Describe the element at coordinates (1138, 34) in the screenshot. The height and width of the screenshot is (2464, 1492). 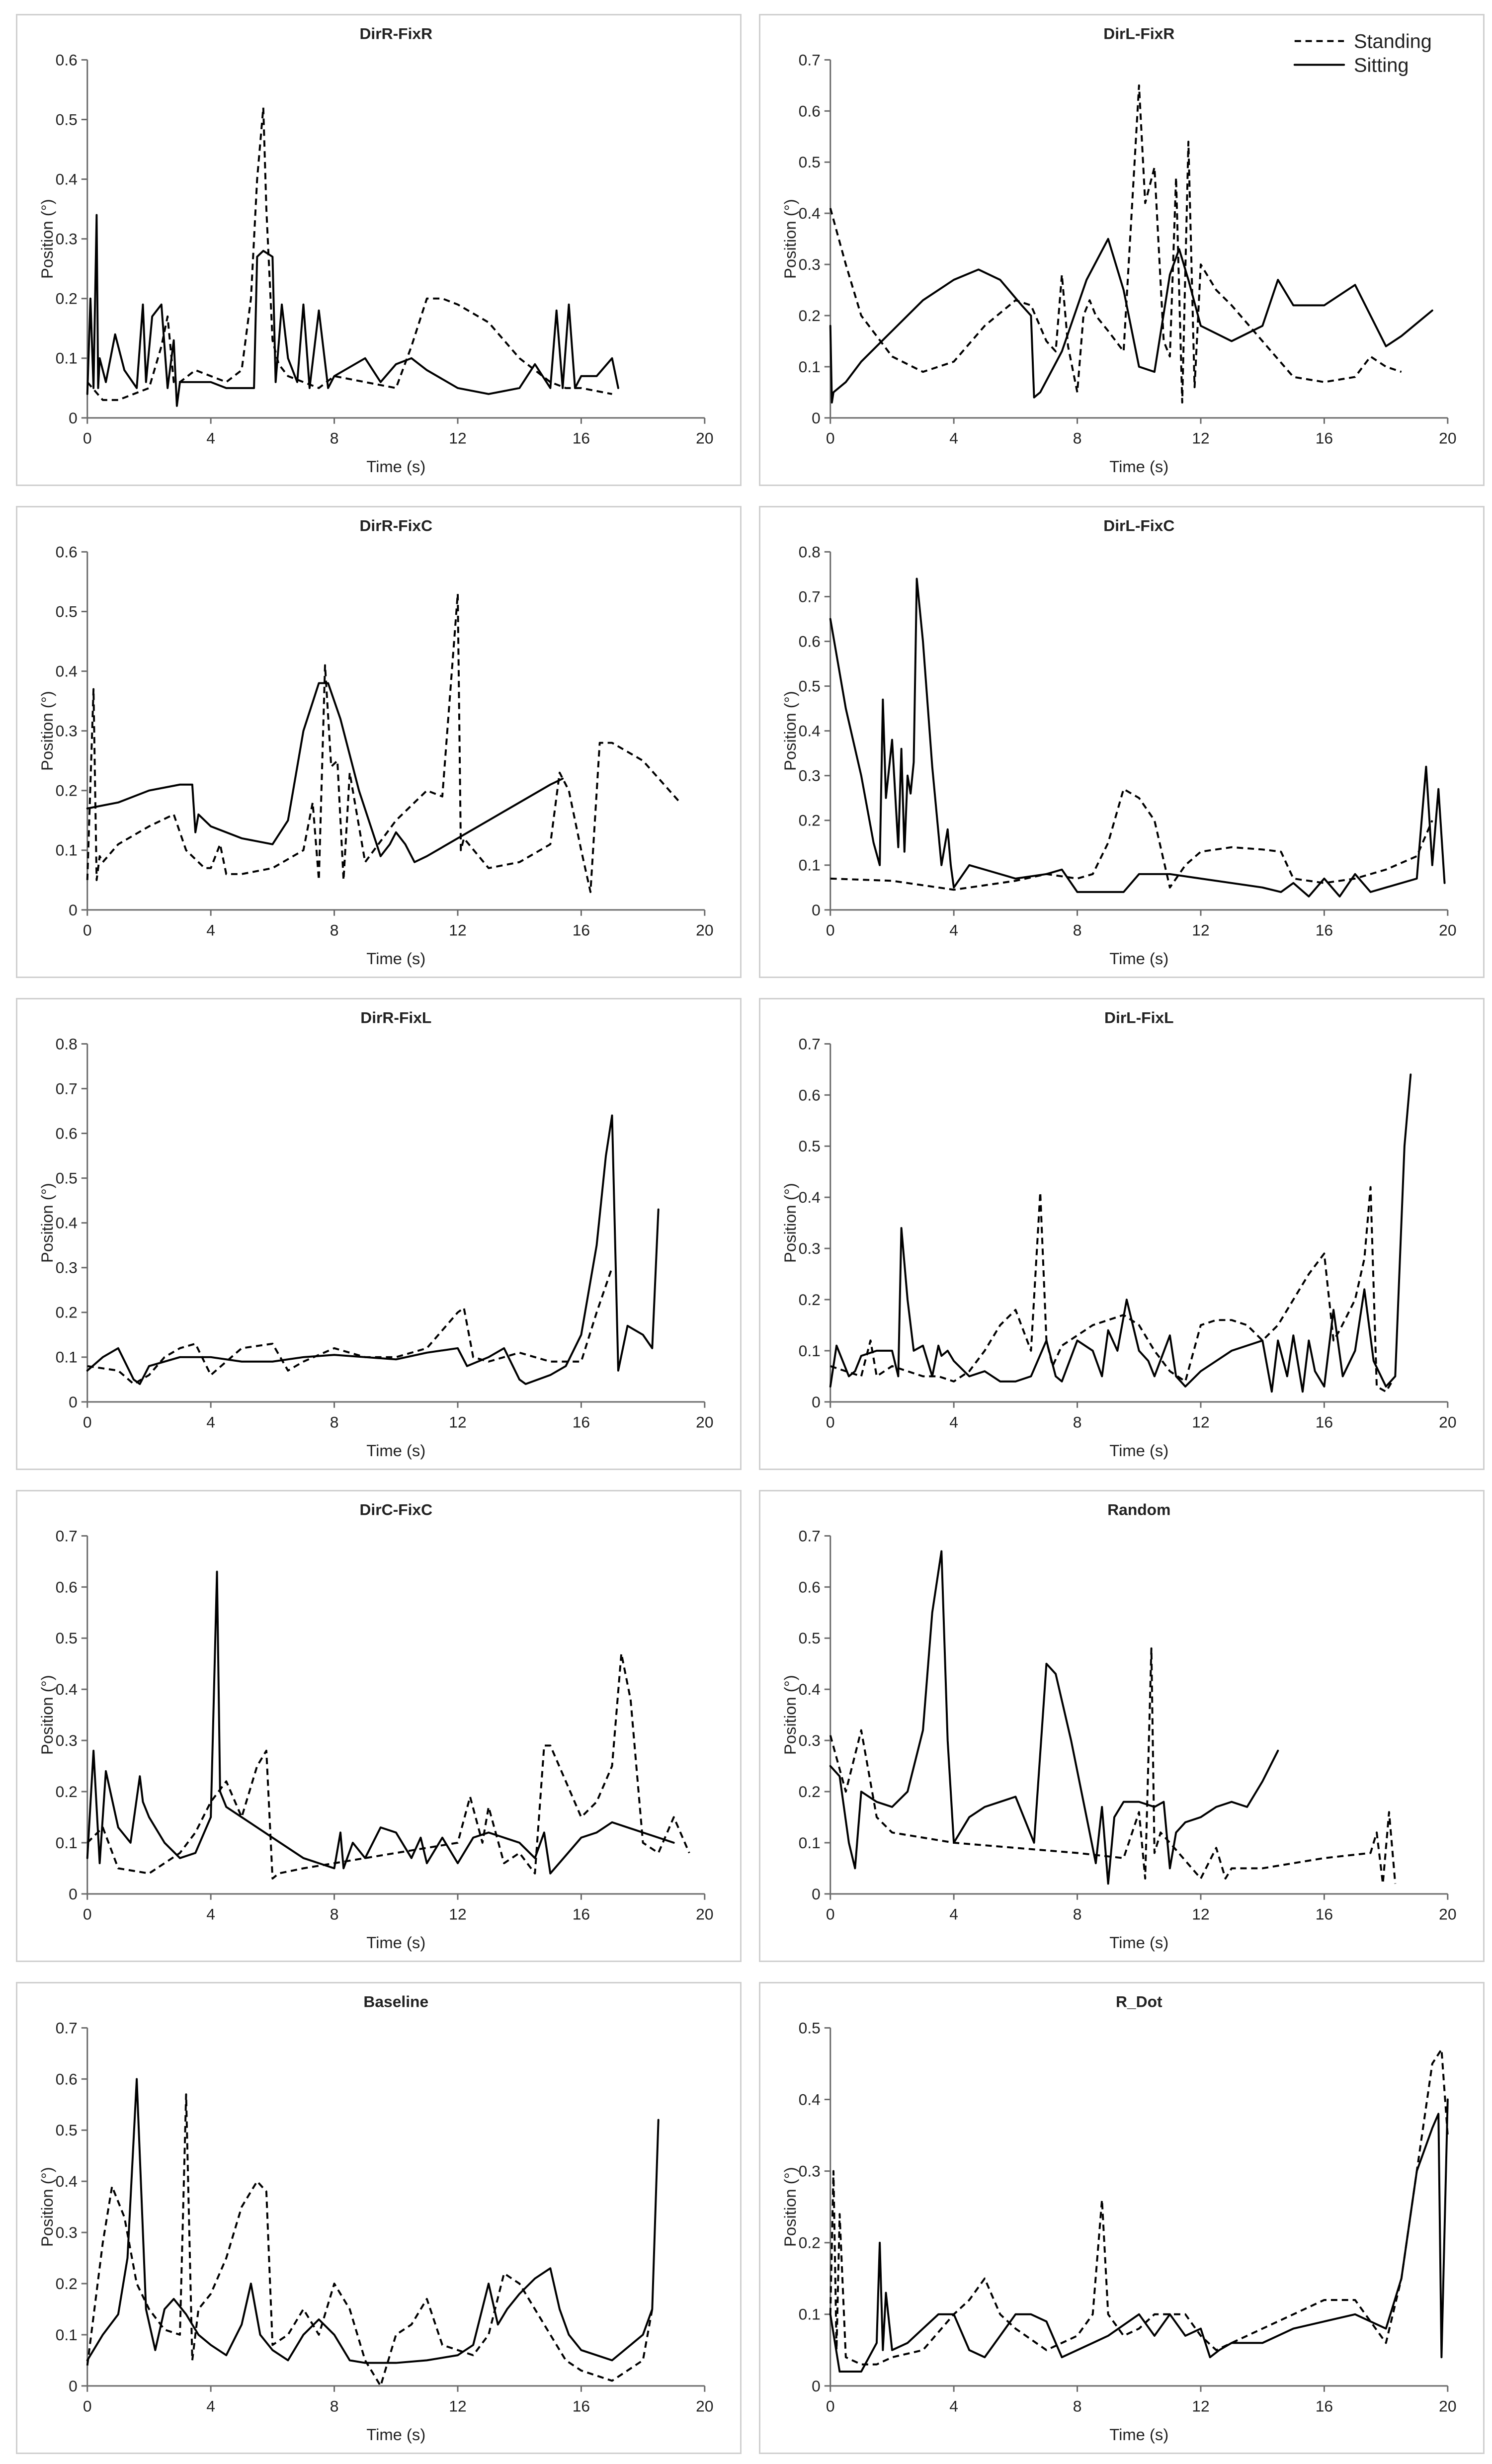
I see `chart-title: DirL-FixR` at that location.